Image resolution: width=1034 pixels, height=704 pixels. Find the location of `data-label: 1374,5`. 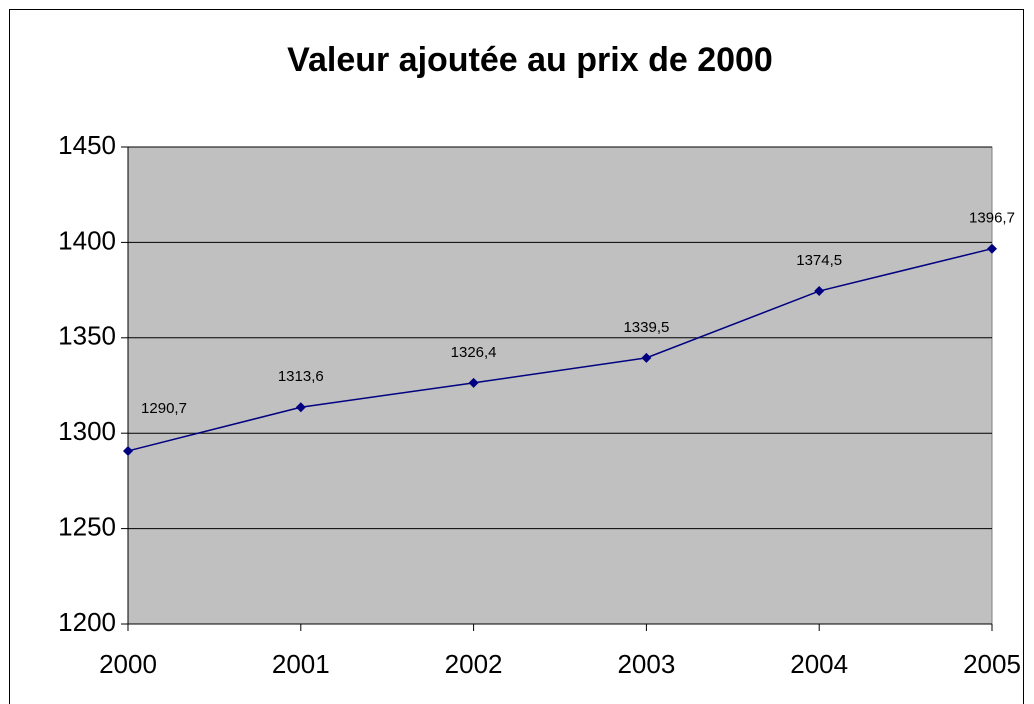

data-label: 1374,5 is located at coordinates (819, 260).